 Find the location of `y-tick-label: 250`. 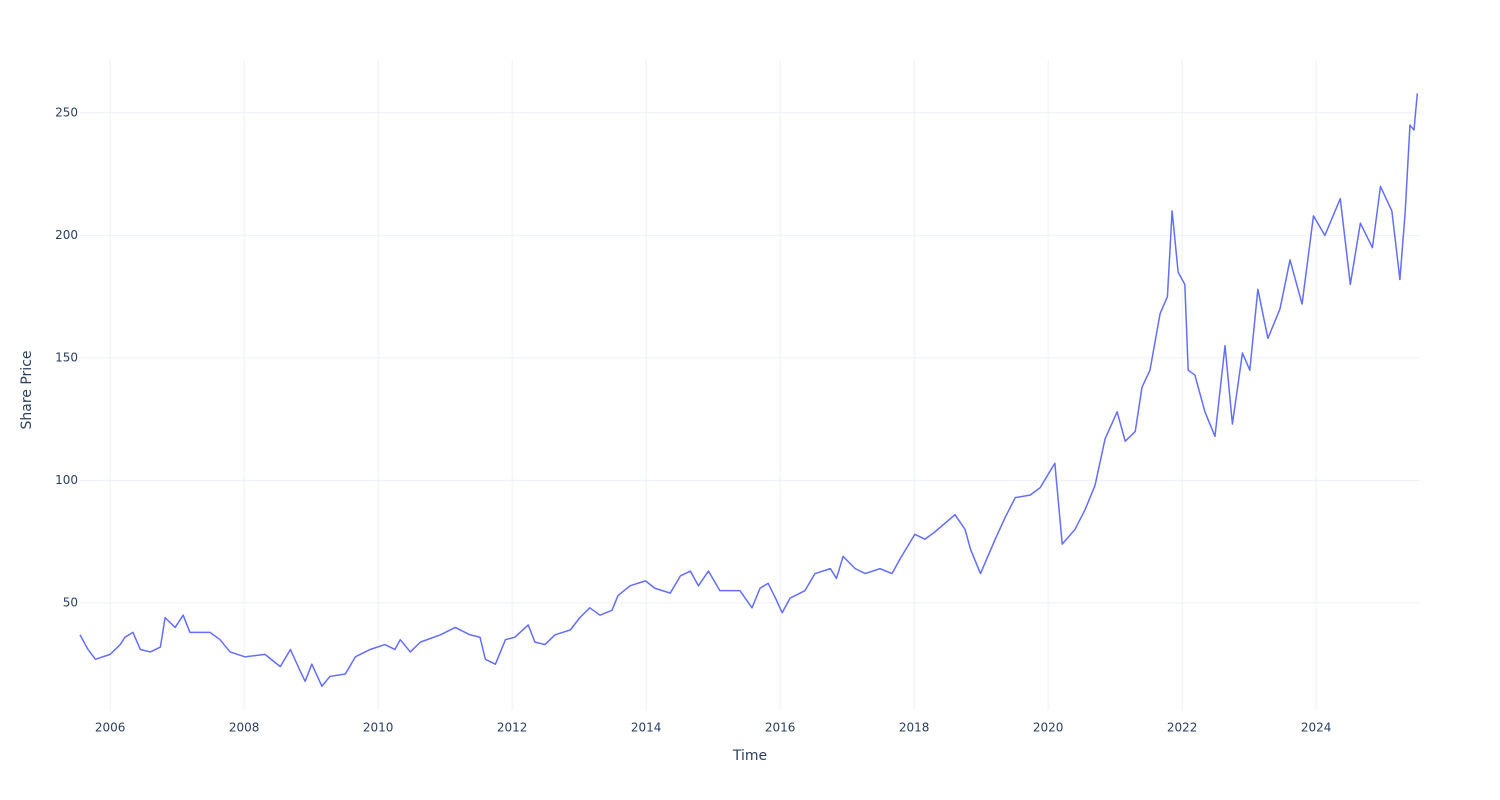

y-tick-label: 250 is located at coordinates (66, 112).